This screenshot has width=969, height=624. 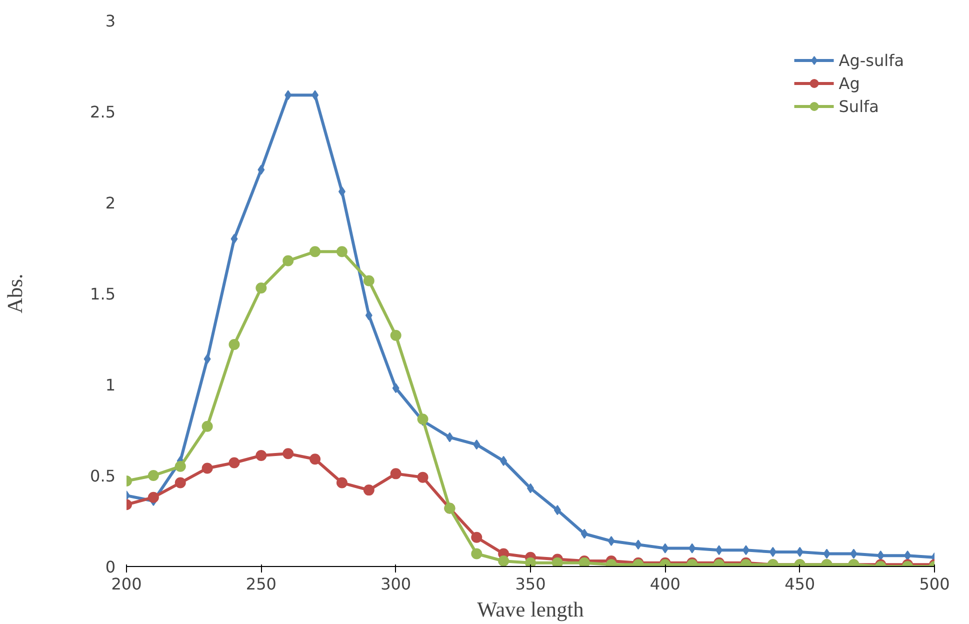 What do you see at coordinates (15, 294) in the screenshot?
I see `y-axis-title: Abs.` at bounding box center [15, 294].